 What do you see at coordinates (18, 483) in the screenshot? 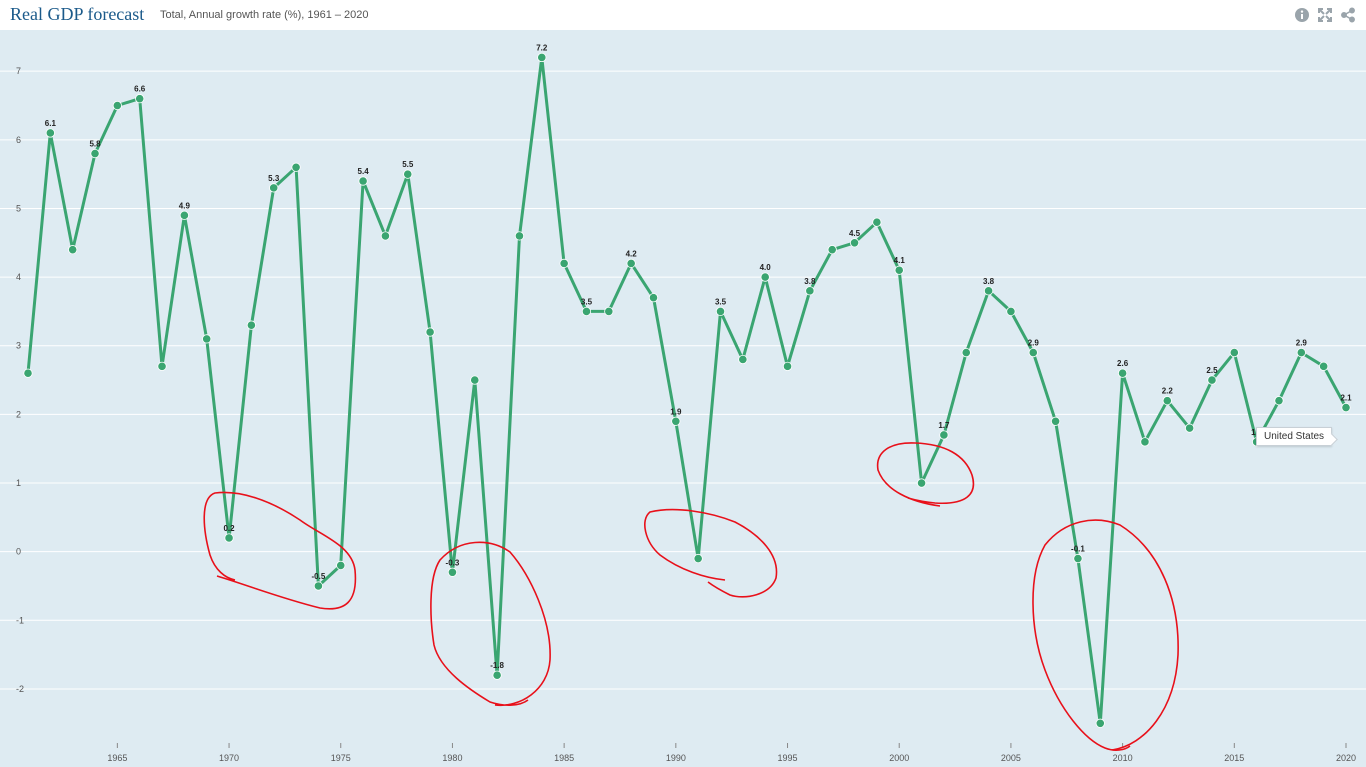
I see `y-tick-label: 1` at bounding box center [18, 483].